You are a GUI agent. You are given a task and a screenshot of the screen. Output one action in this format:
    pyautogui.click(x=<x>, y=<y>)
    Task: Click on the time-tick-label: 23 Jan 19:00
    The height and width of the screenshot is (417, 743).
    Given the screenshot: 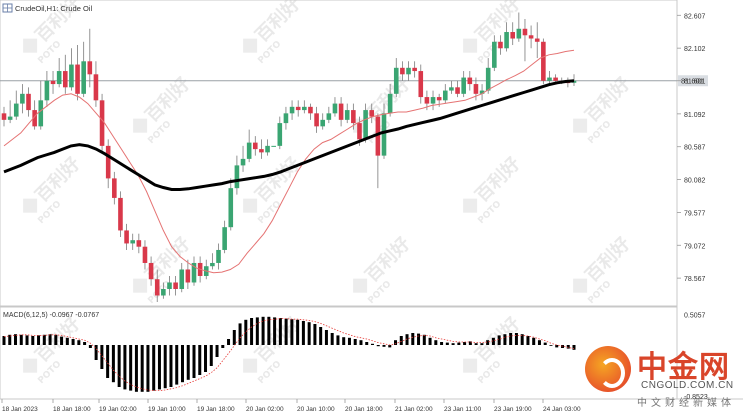 What is the action you would take?
    pyautogui.click(x=513, y=409)
    